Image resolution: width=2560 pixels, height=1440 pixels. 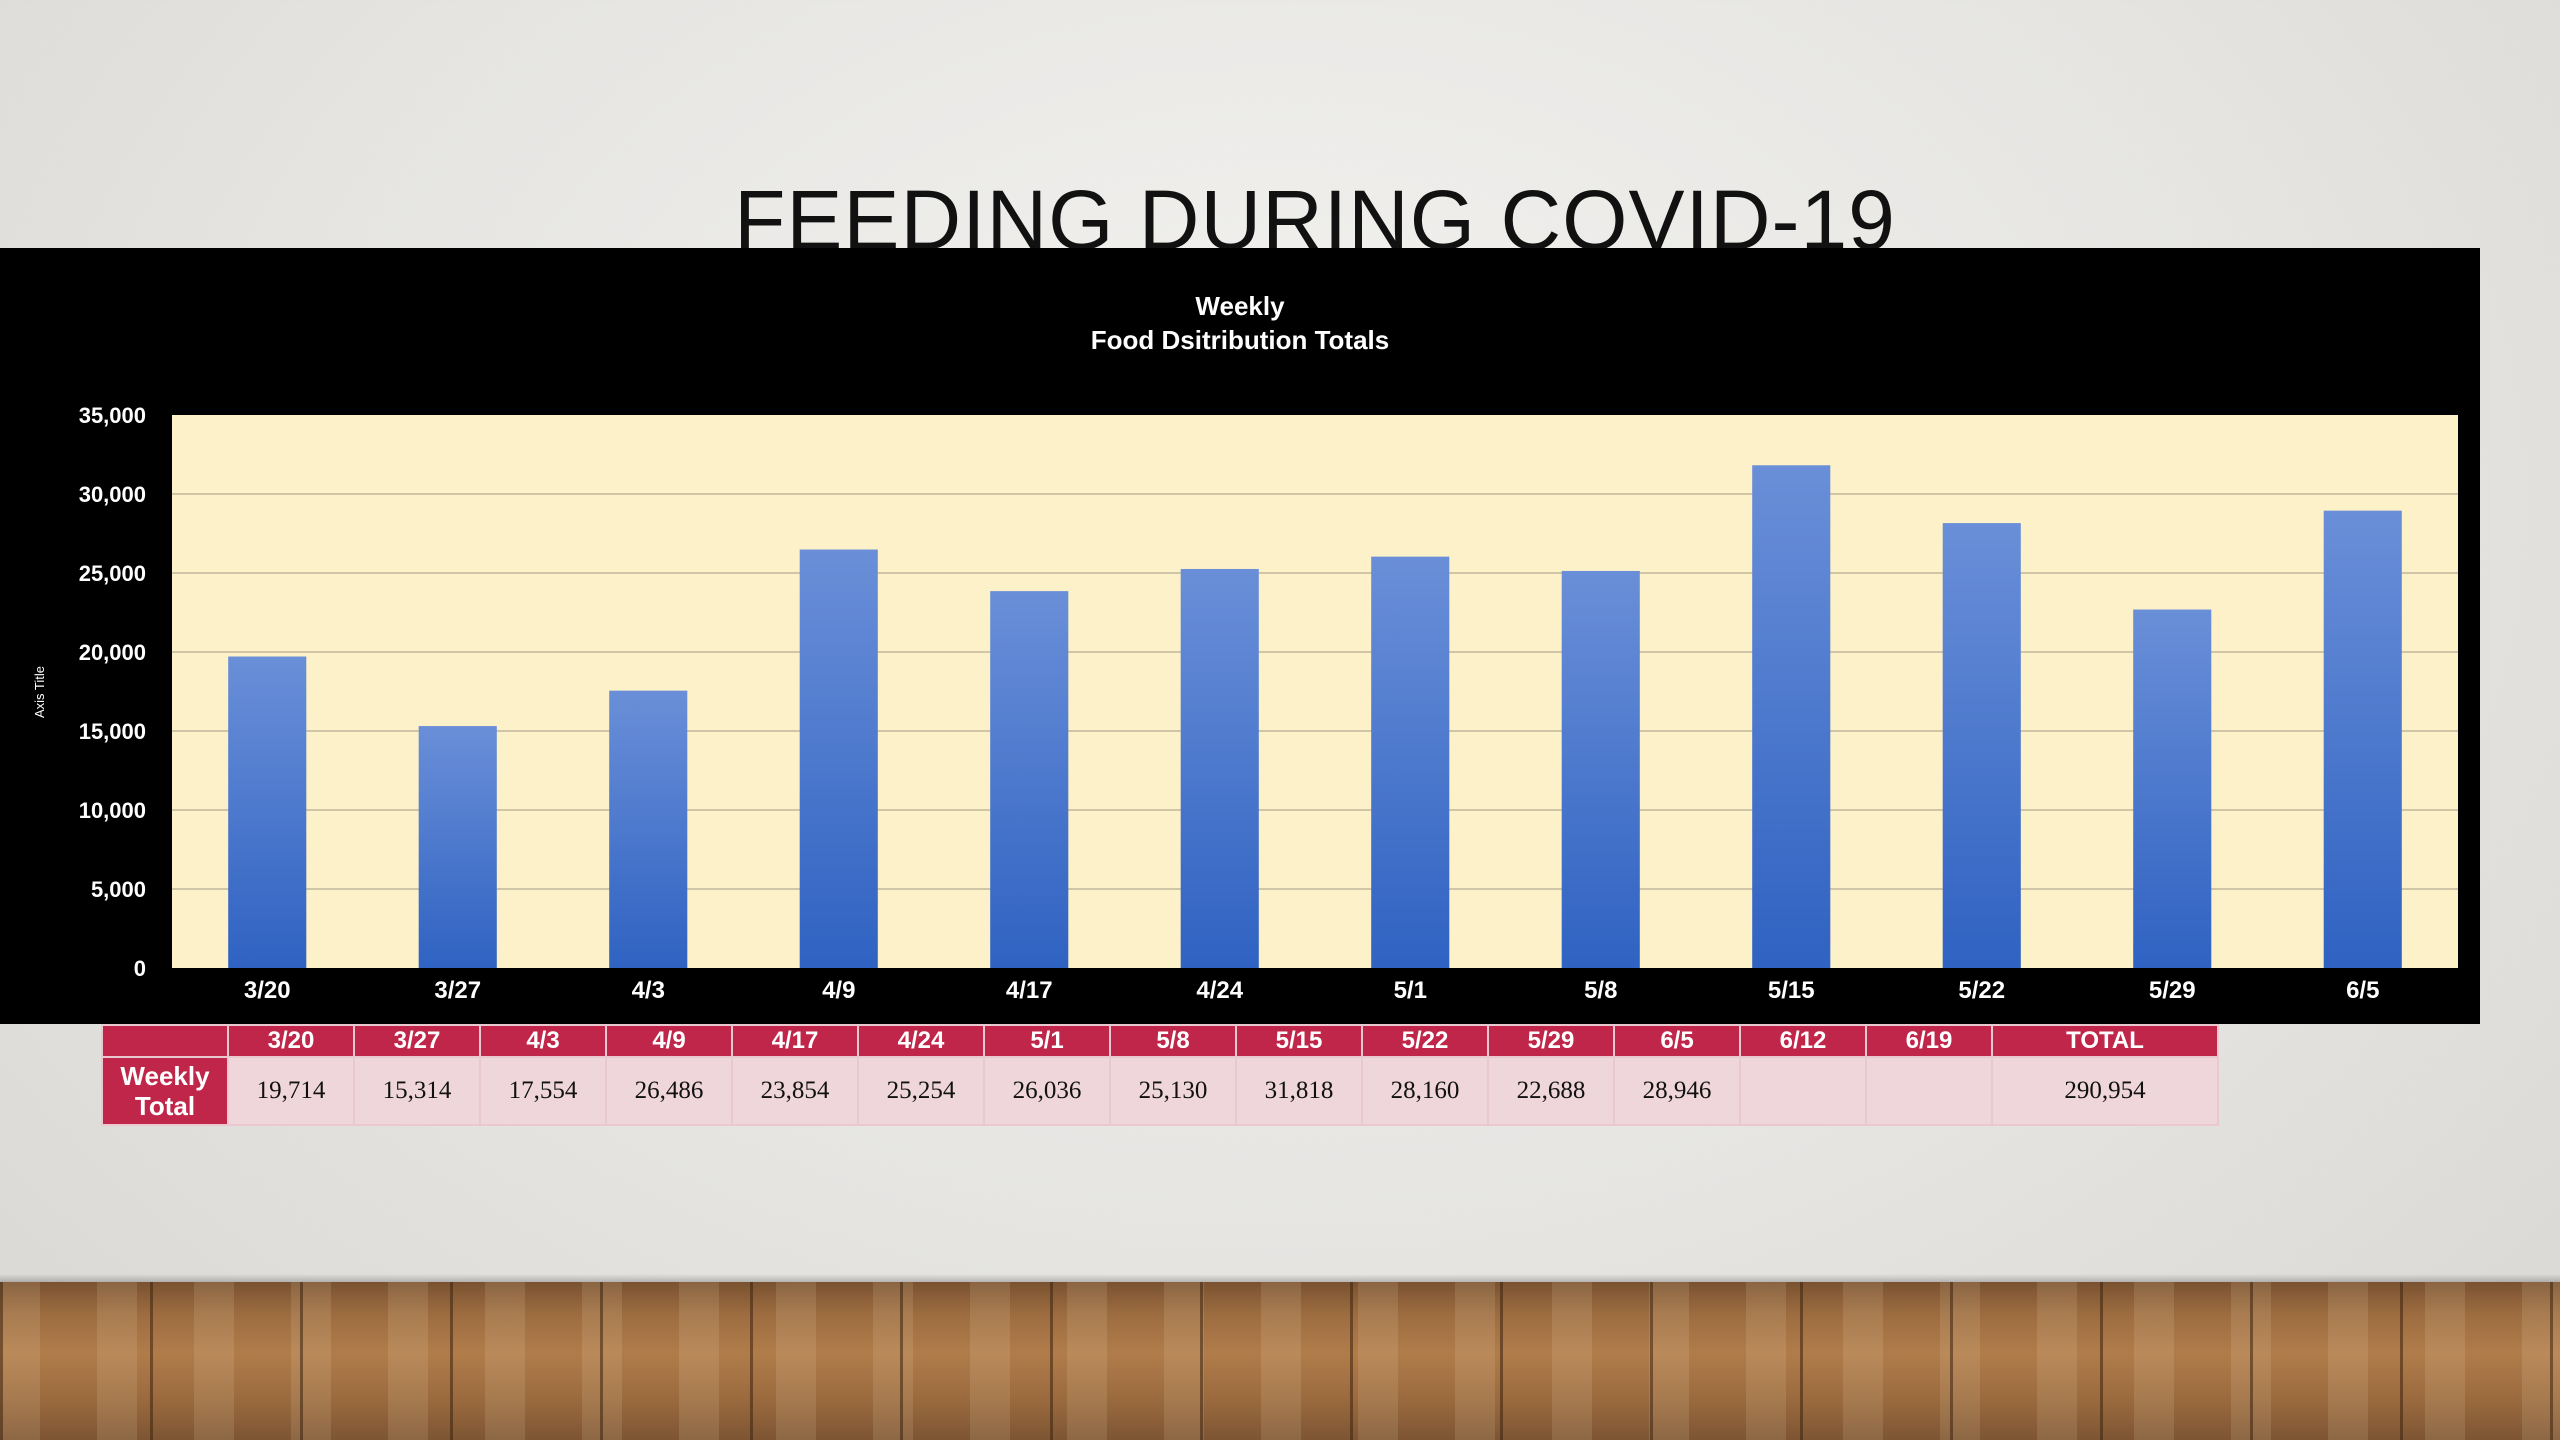 I want to click on floor-shadow, so click(x=1280, y=1279).